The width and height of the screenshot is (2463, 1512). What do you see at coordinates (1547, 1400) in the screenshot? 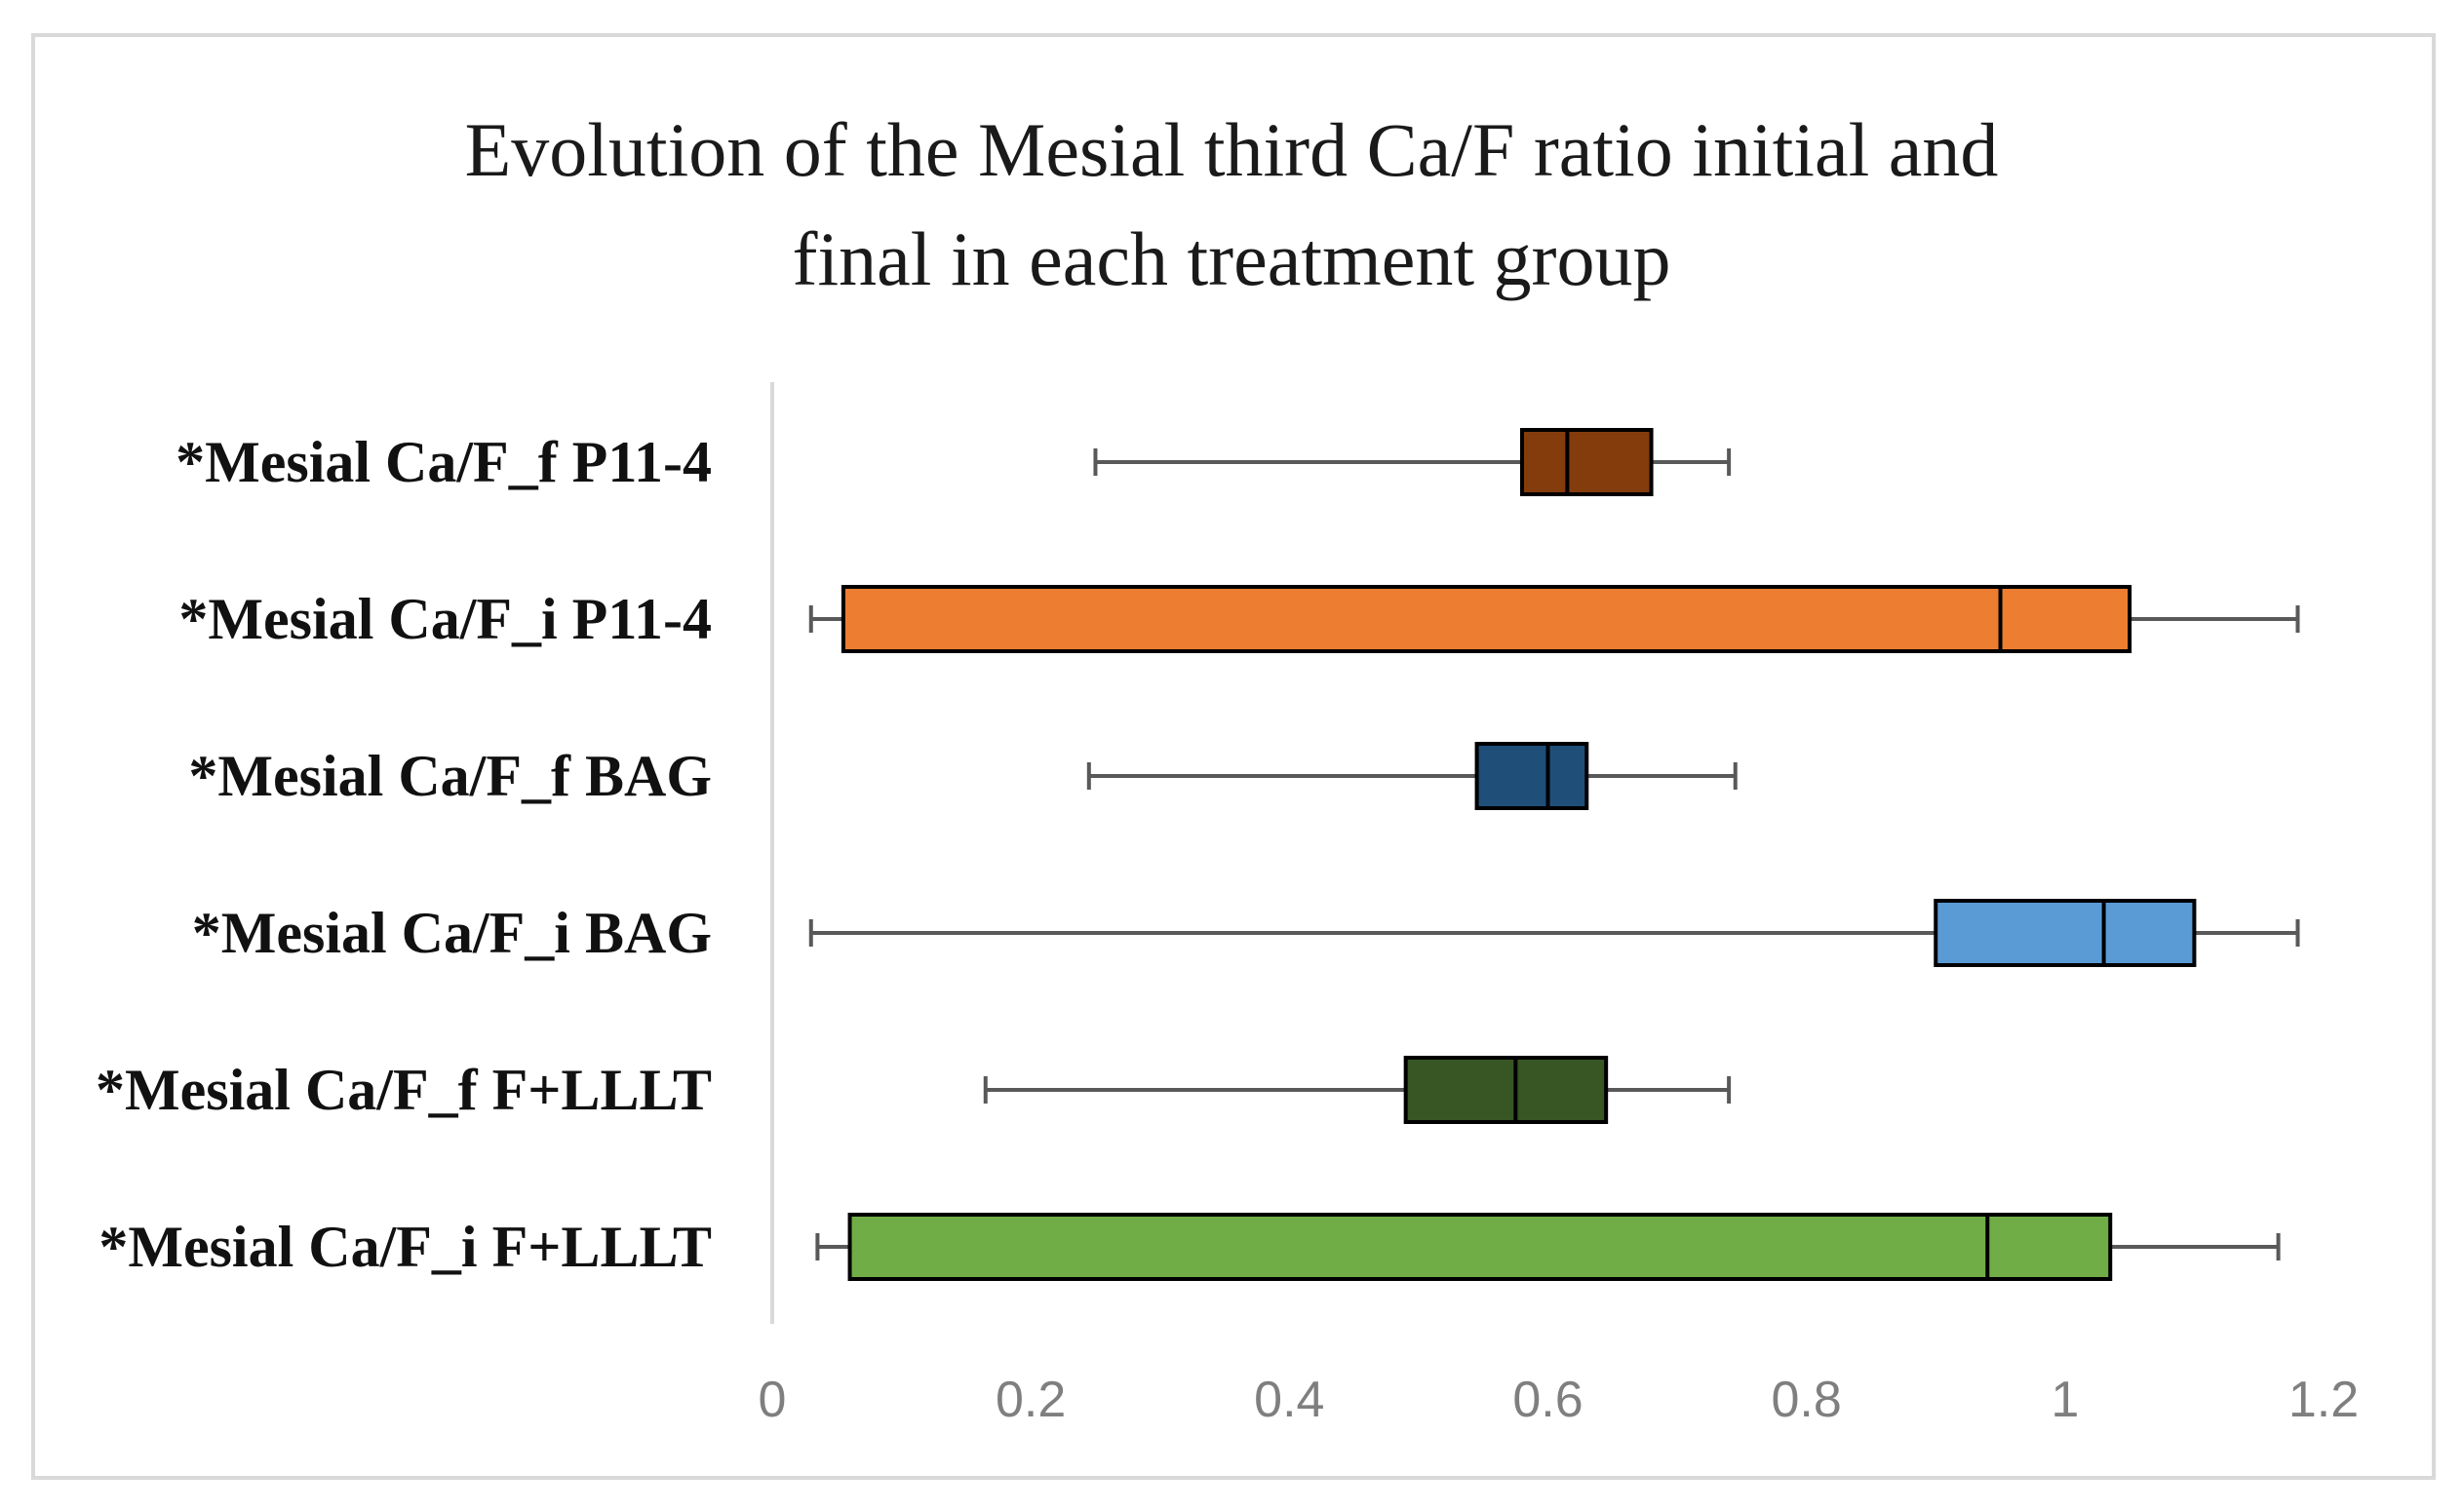
I see `x-tick-label: 0.6` at bounding box center [1547, 1400].